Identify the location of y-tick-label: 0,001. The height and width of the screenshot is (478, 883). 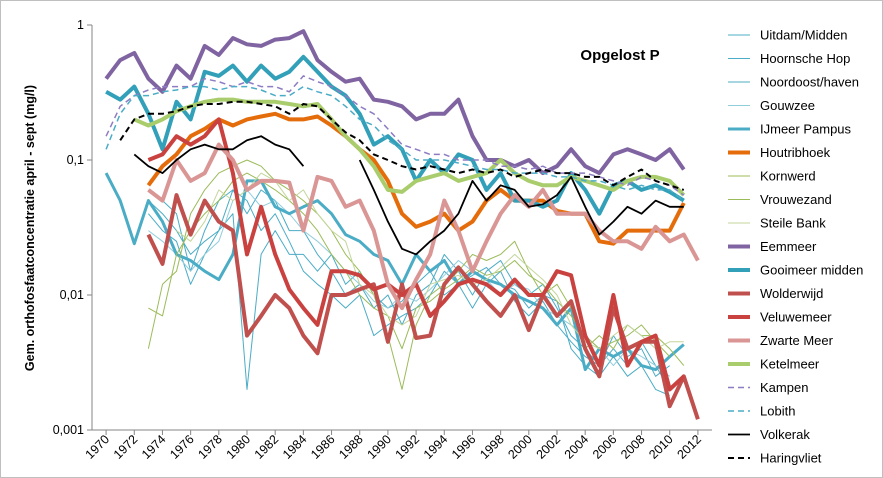
(68, 430).